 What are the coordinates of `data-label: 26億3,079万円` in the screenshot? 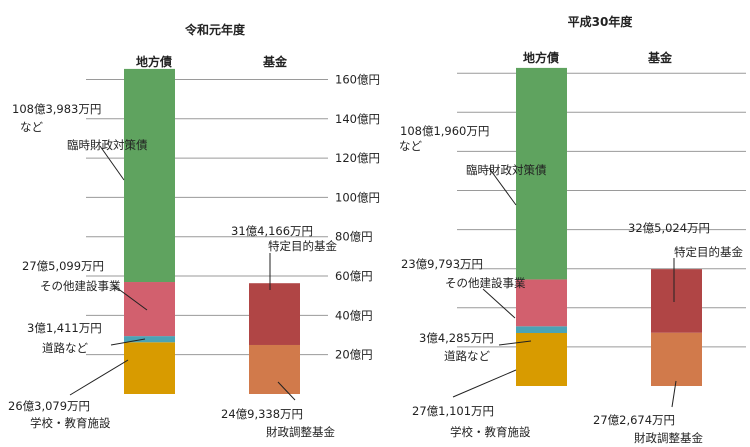 It's located at (49, 406).